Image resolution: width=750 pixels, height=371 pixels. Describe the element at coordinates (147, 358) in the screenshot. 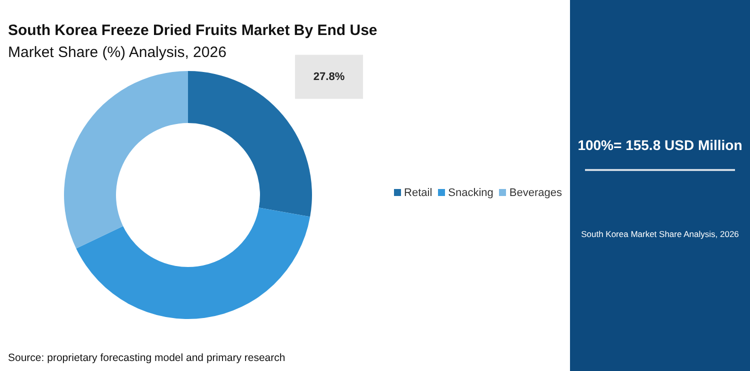

I see `source-note: Source: proprietary forecasting model and primary research` at that location.